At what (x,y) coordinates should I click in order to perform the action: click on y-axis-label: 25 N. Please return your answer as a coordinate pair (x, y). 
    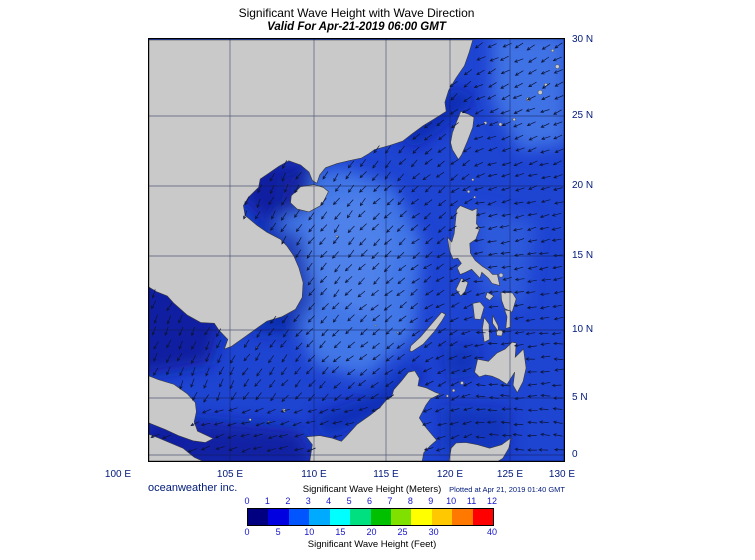
    Looking at the image, I should click on (583, 115).